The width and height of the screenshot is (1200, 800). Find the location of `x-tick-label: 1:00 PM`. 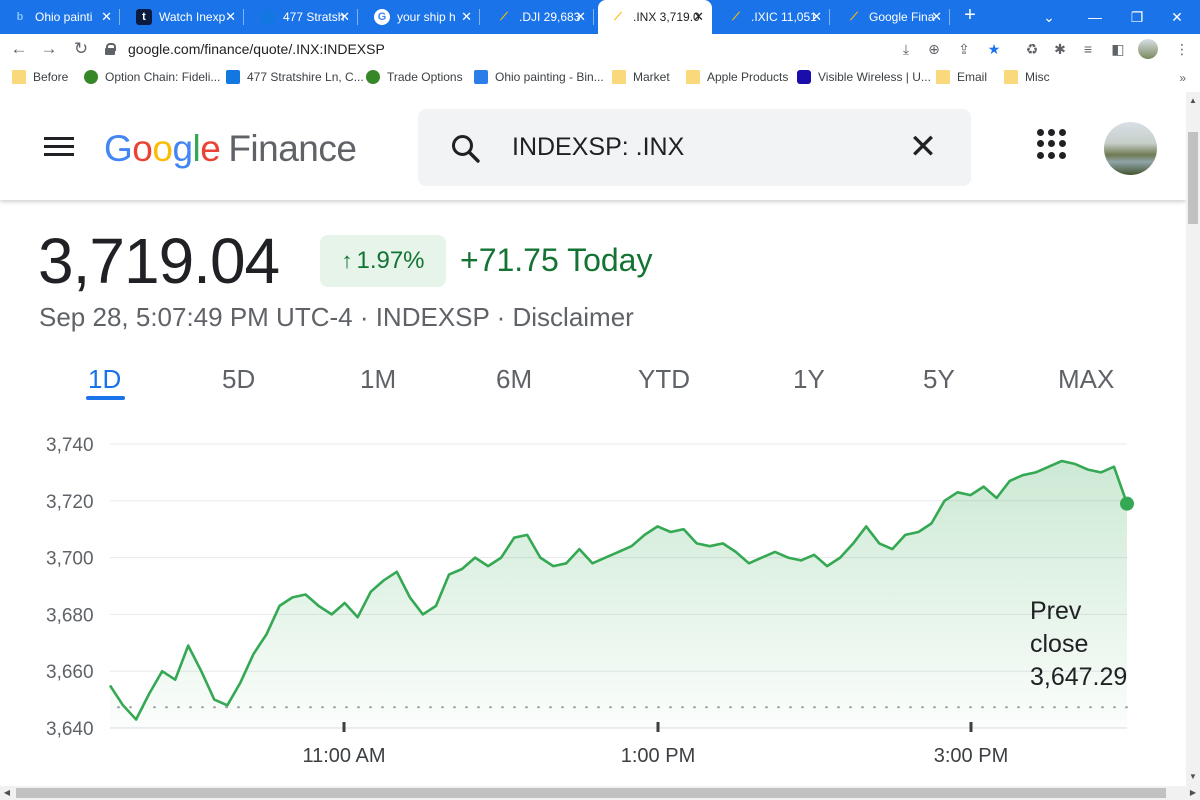

x-tick-label: 1:00 PM is located at coordinates (658, 756).